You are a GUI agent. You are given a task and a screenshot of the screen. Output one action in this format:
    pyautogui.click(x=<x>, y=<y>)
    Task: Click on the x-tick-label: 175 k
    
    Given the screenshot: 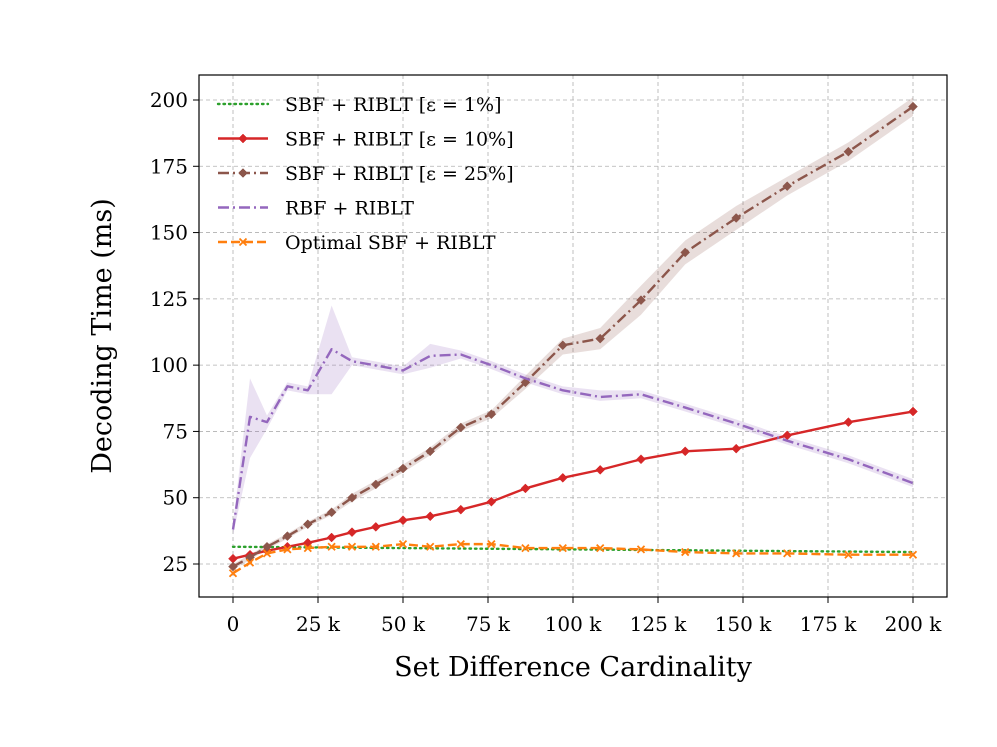 What is the action you would take?
    pyautogui.click(x=829, y=624)
    